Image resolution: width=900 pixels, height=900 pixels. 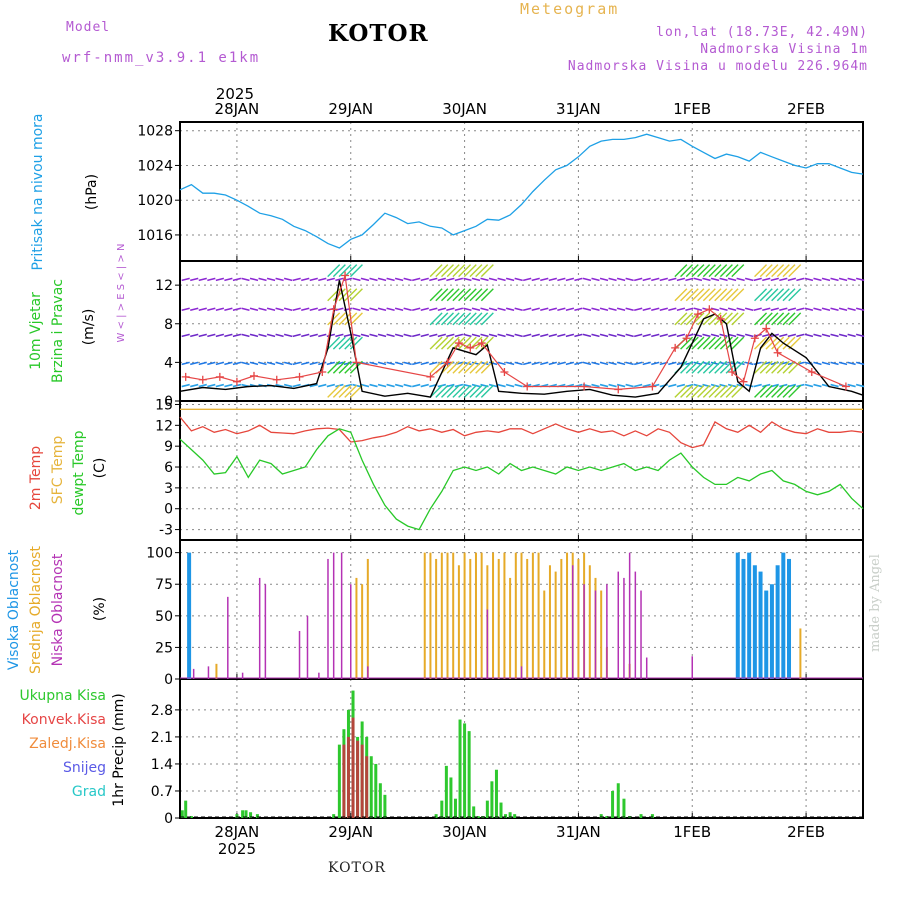 I want to click on panel-frame, so click(x=521, y=748).